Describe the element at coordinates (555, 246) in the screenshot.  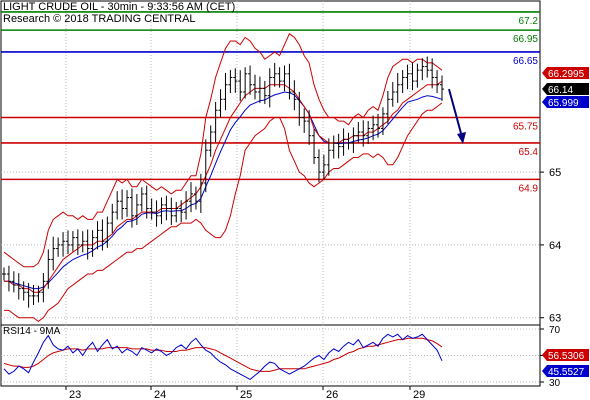
I see `y-tick-label: 64` at that location.